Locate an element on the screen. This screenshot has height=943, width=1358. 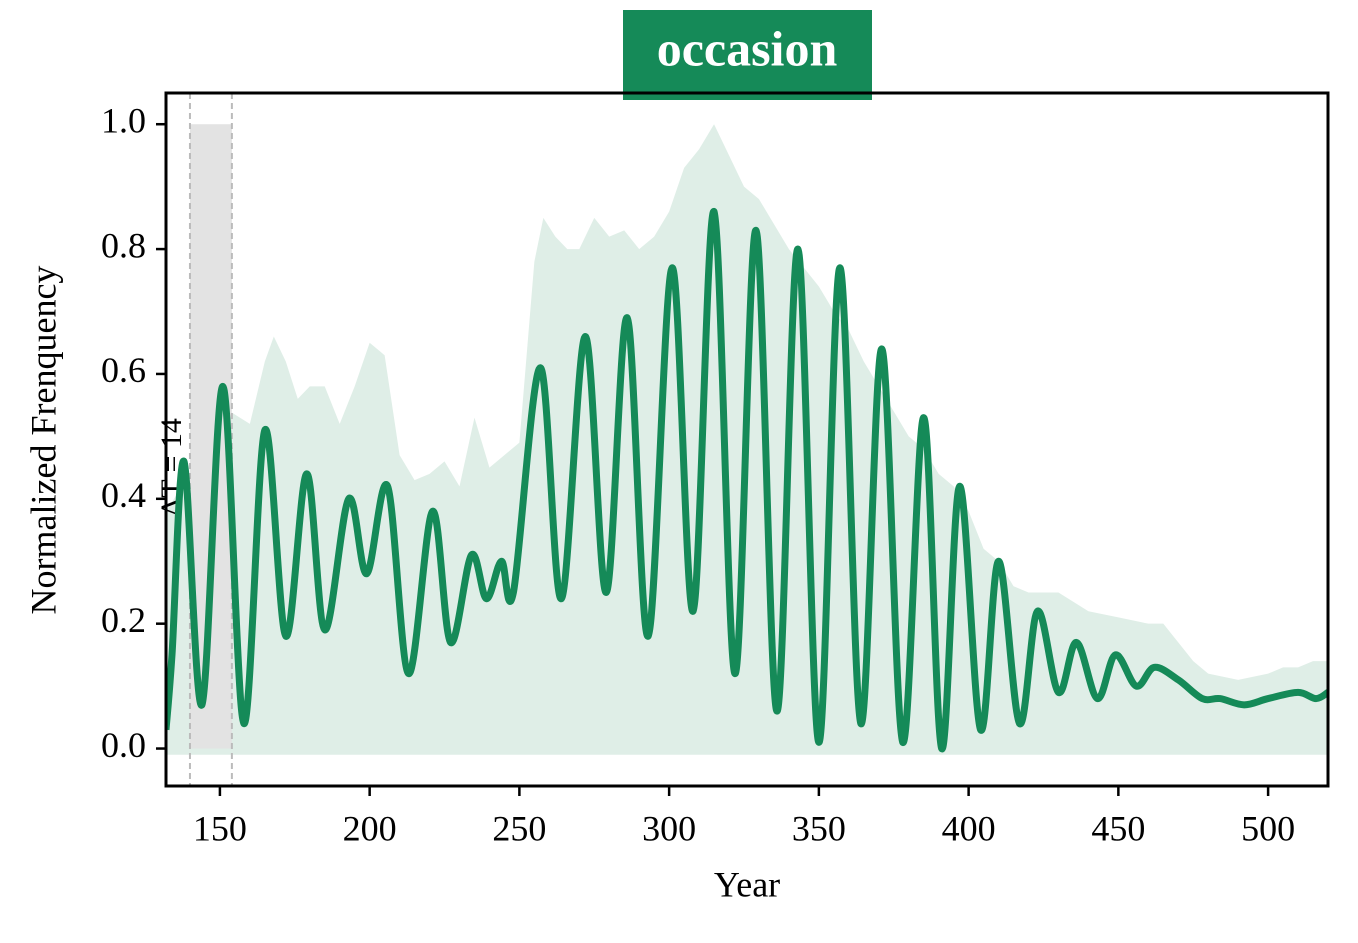
title-box is located at coordinates (747, 55).